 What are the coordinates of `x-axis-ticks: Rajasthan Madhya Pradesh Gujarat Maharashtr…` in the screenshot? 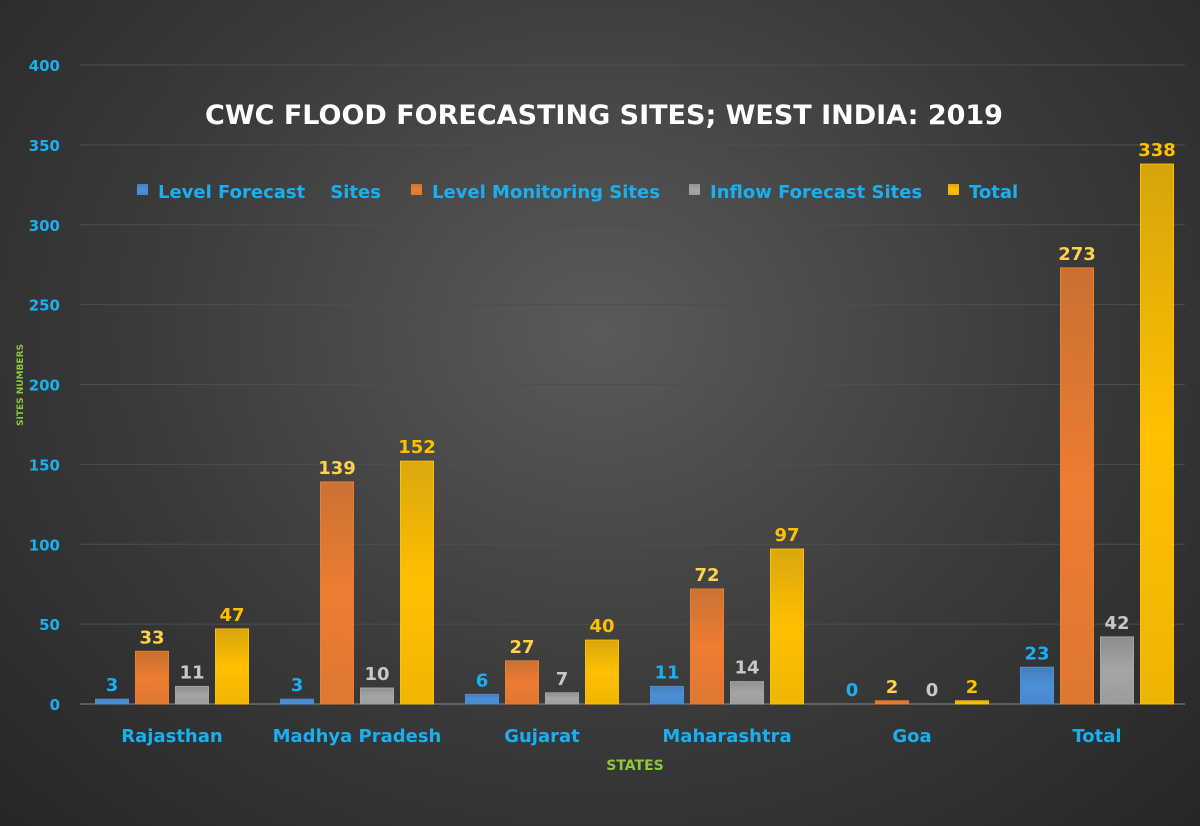 It's located at (621, 736).